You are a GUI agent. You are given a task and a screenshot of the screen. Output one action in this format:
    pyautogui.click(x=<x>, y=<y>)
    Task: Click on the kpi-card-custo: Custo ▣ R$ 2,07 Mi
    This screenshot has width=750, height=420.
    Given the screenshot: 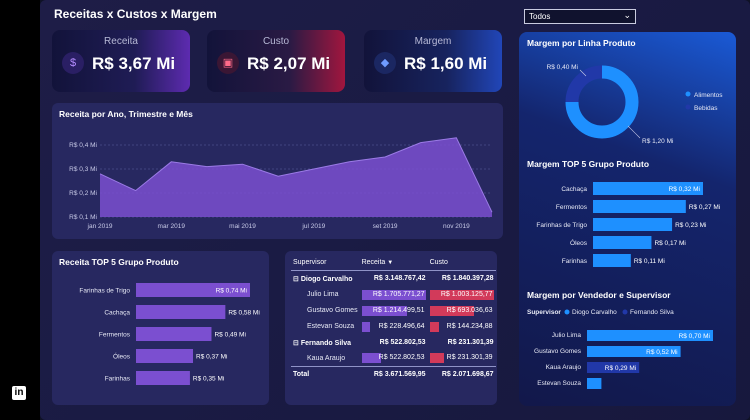 What is the action you would take?
    pyautogui.click(x=276, y=61)
    